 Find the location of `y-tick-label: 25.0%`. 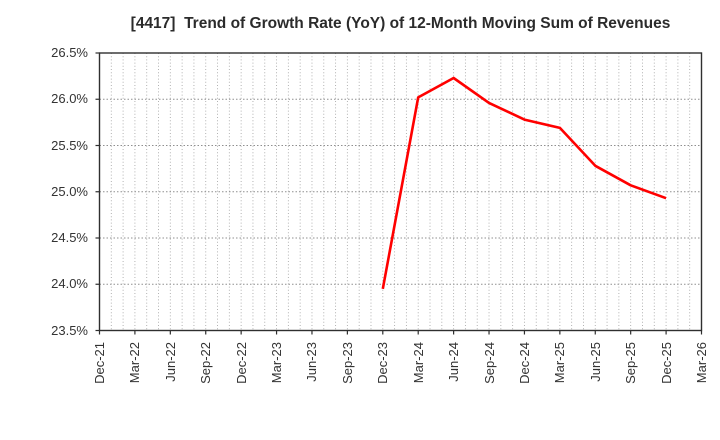

y-tick-label: 25.0% is located at coordinates (69, 191).